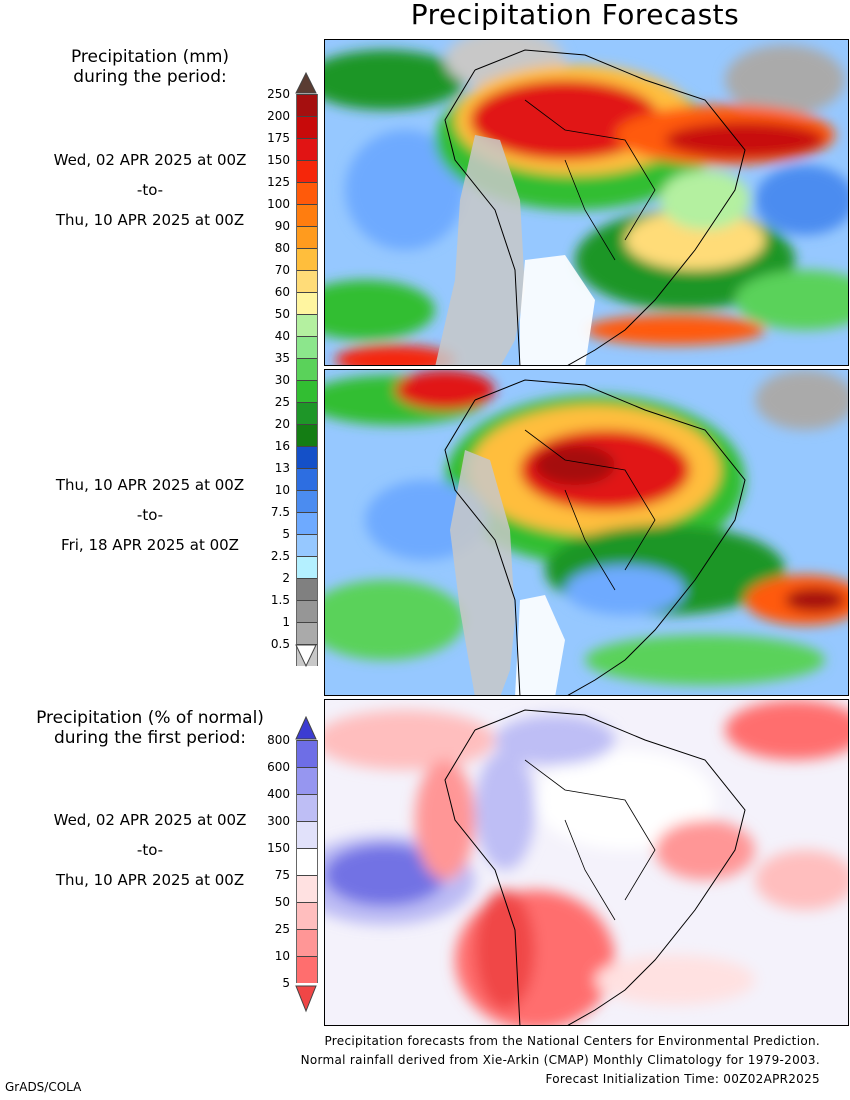  What do you see at coordinates (282, 358) in the screenshot?
I see `colorbar-tick-label: 35` at bounding box center [282, 358].